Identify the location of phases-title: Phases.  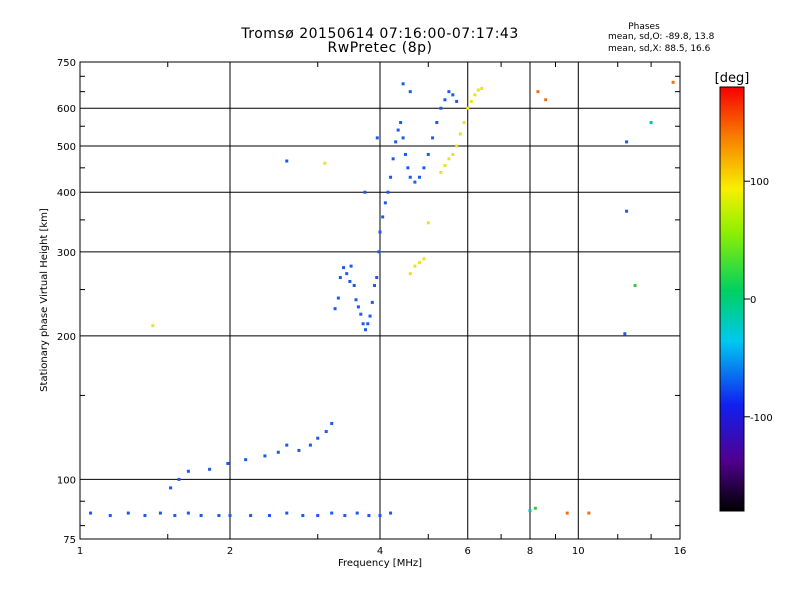
(644, 27).